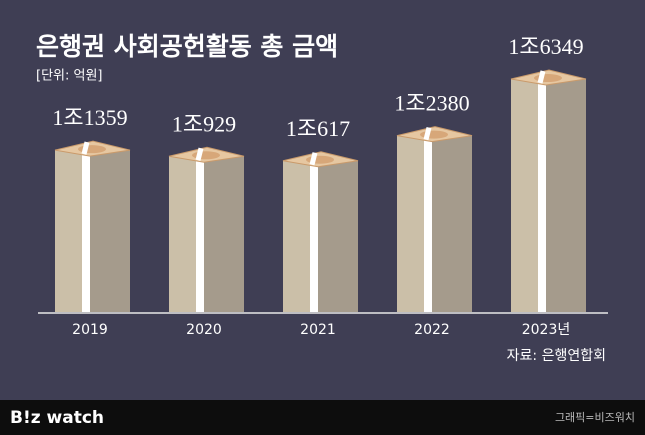  I want to click on footer-band, so click(322, 417).